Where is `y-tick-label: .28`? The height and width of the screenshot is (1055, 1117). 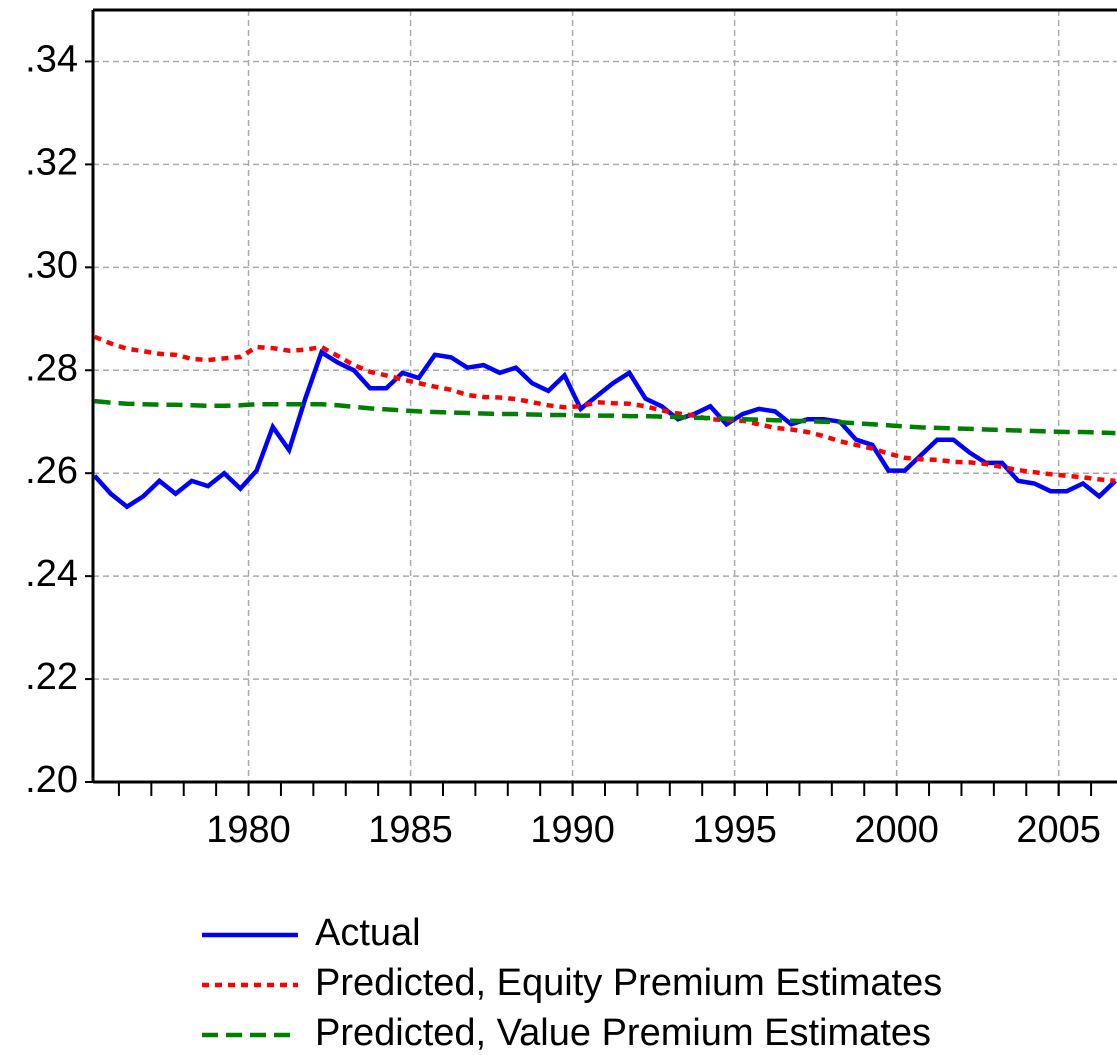 y-tick-label: .28 is located at coordinates (51, 368).